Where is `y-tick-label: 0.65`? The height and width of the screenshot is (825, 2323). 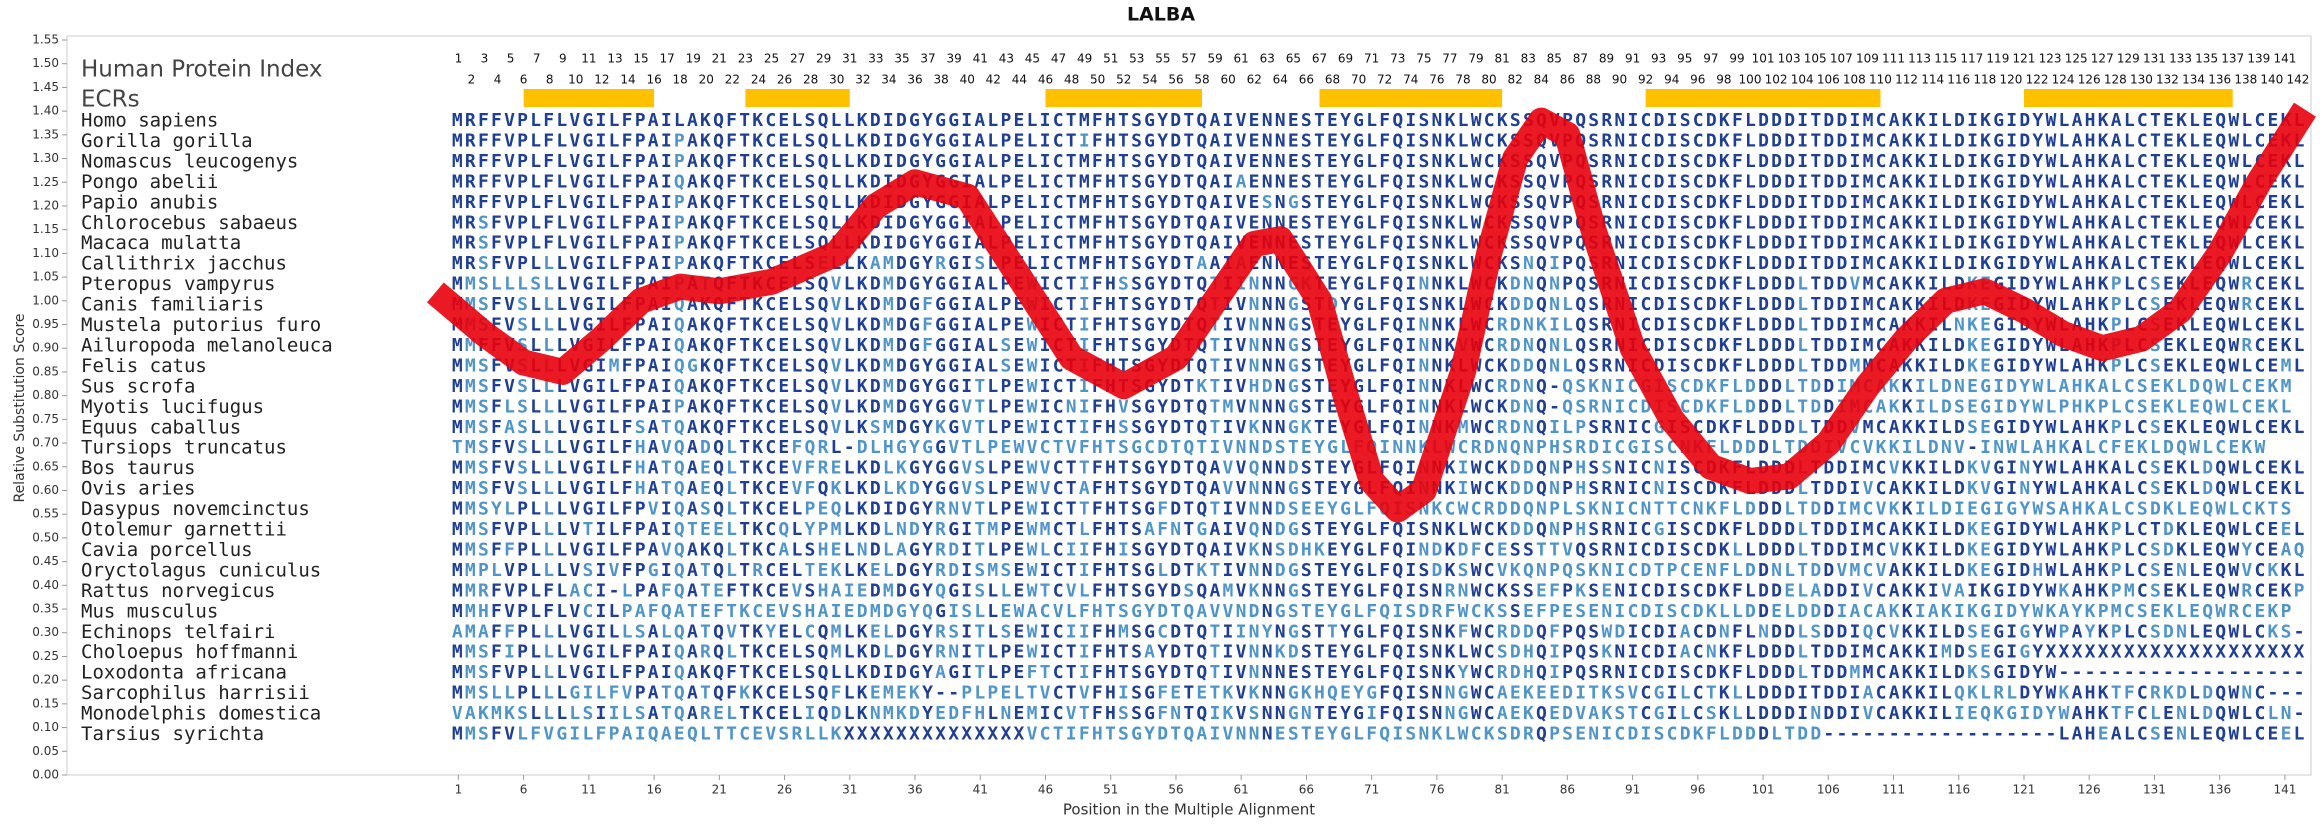
y-tick-label: 0.65 is located at coordinates (45, 466).